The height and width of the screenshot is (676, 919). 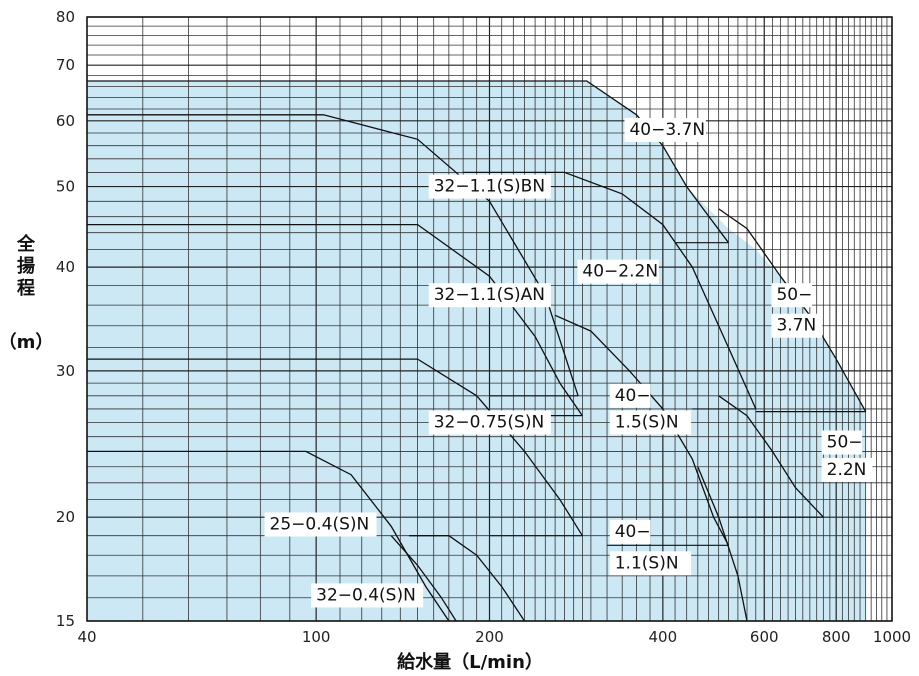 I want to click on curve-label-text: 25−0.4(S)N, so click(x=320, y=524).